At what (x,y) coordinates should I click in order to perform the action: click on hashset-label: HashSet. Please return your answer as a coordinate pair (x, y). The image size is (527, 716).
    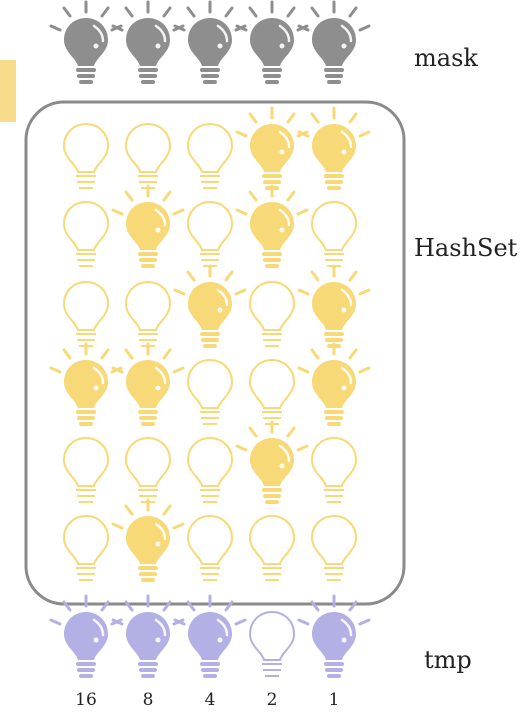
    Looking at the image, I should click on (466, 248).